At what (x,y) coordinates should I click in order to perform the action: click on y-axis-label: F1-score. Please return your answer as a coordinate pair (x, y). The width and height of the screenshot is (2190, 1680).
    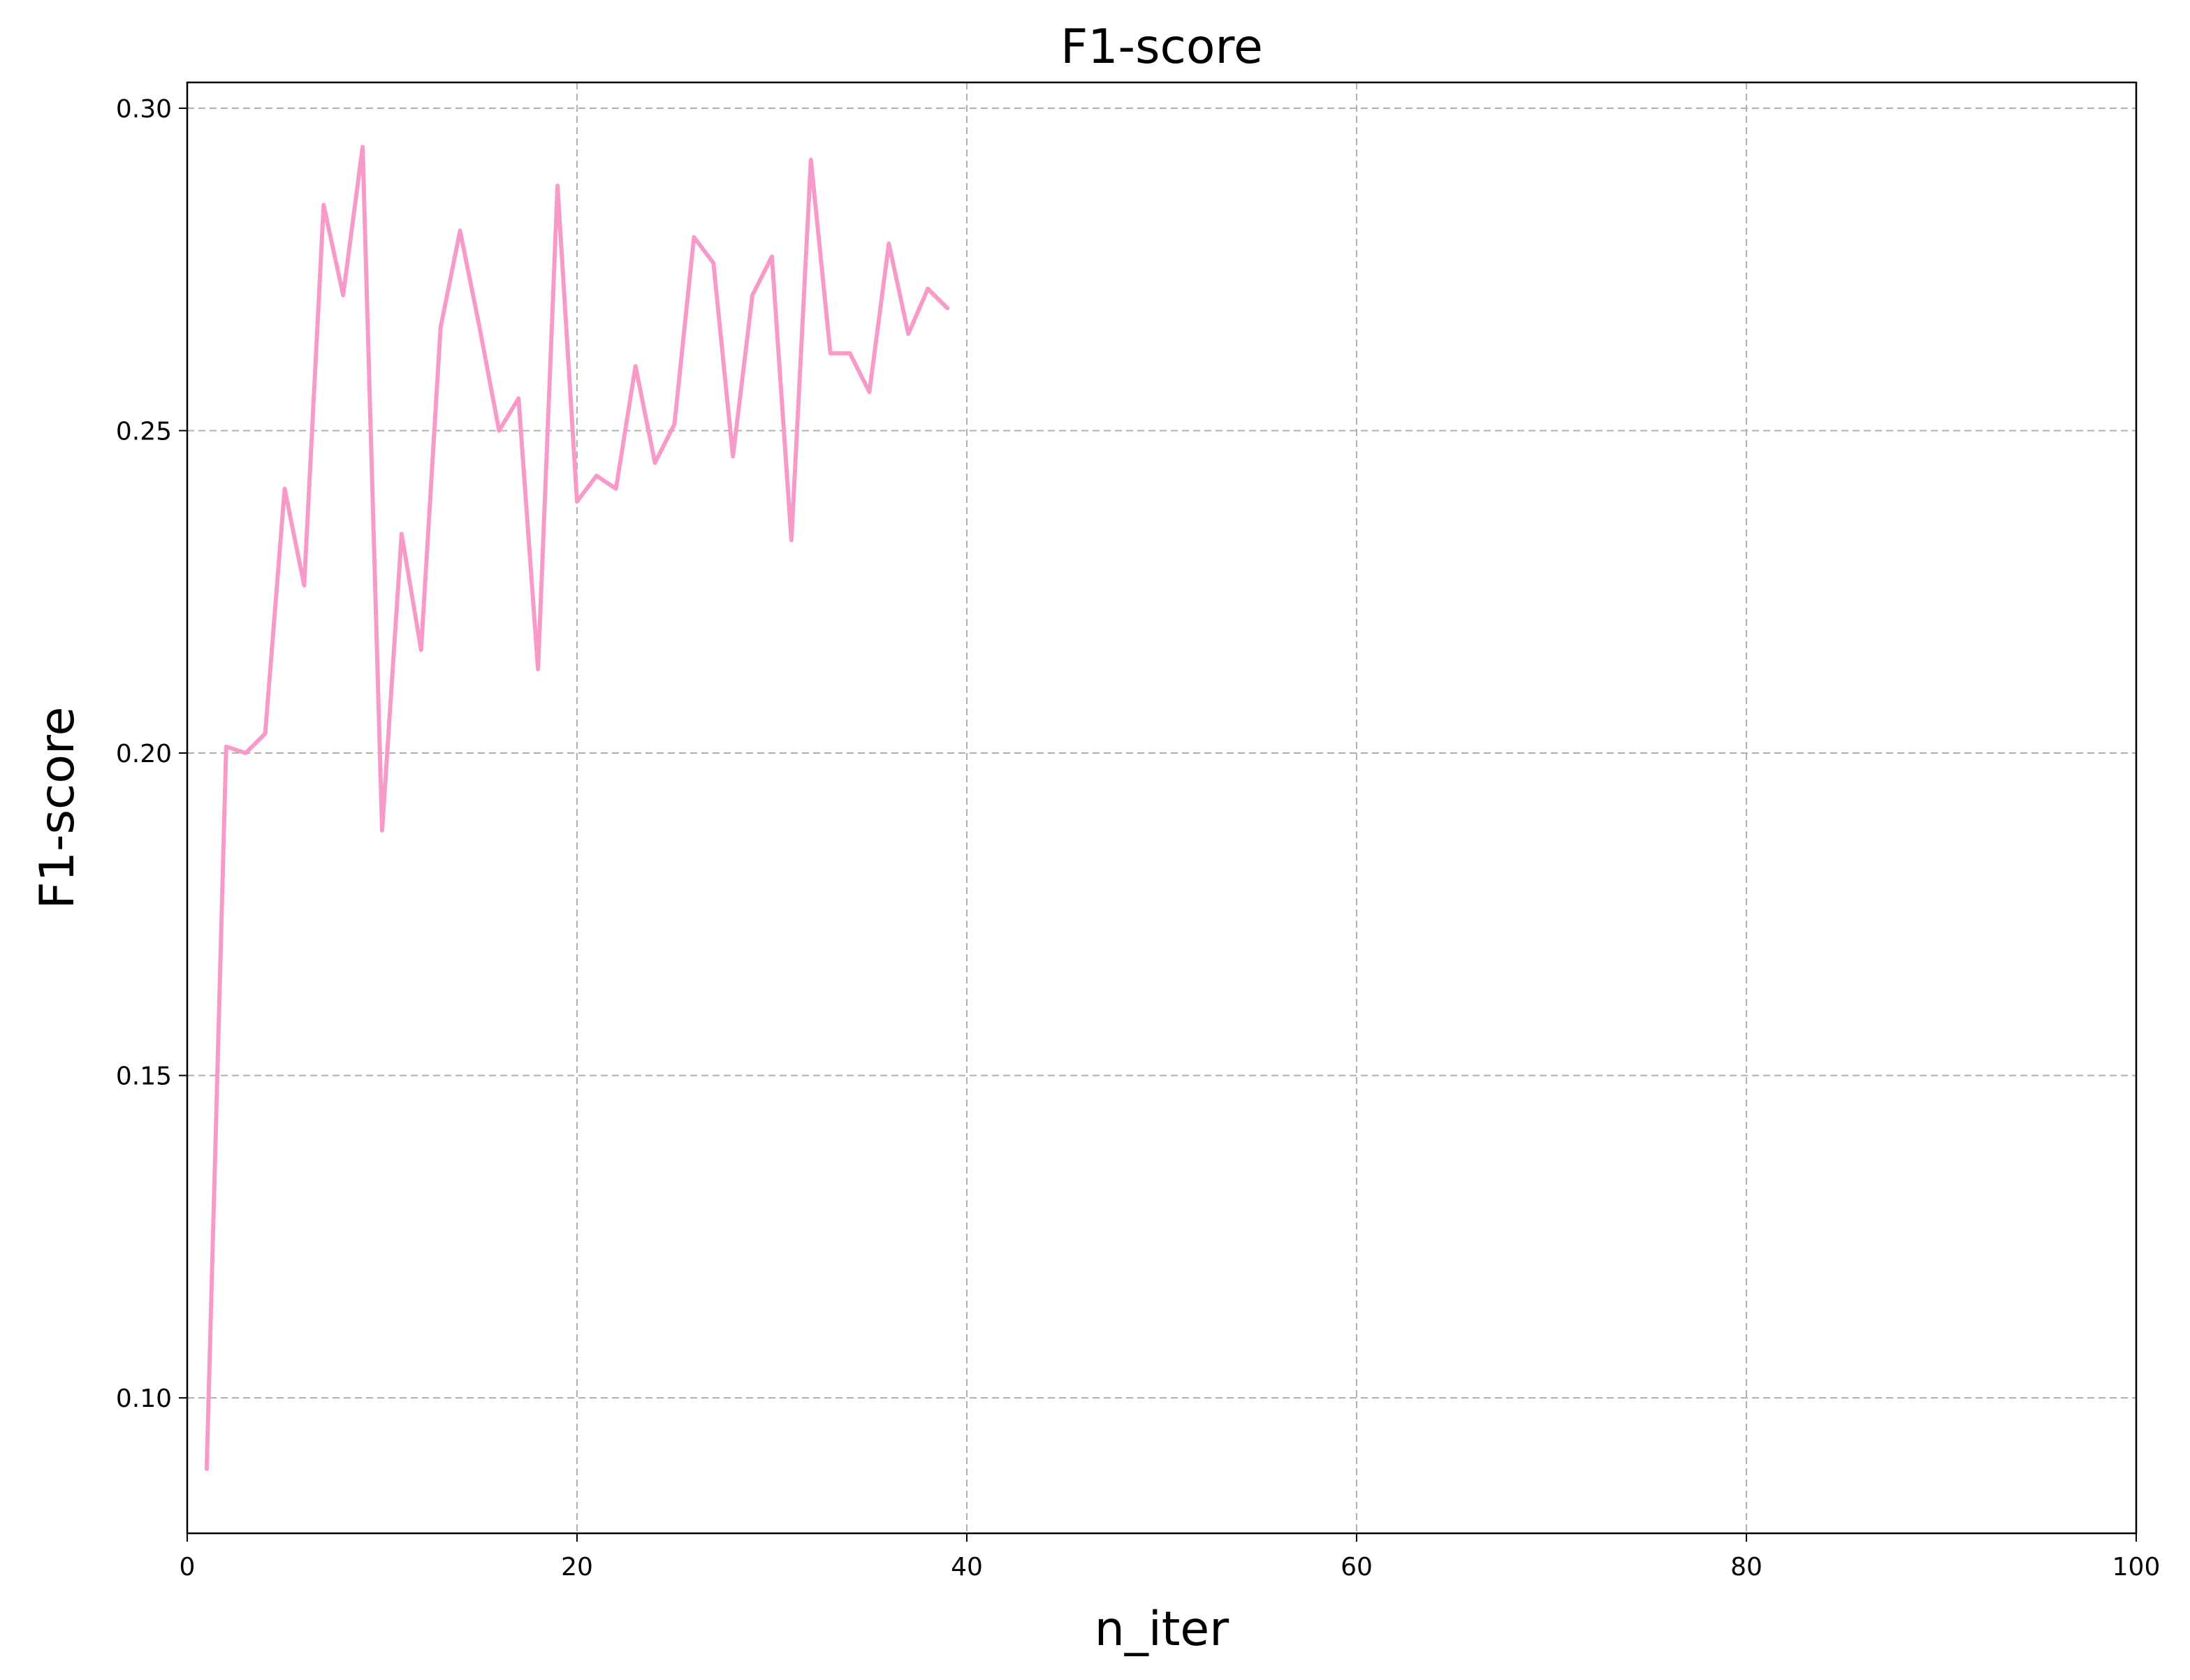
    Looking at the image, I should click on (57, 808).